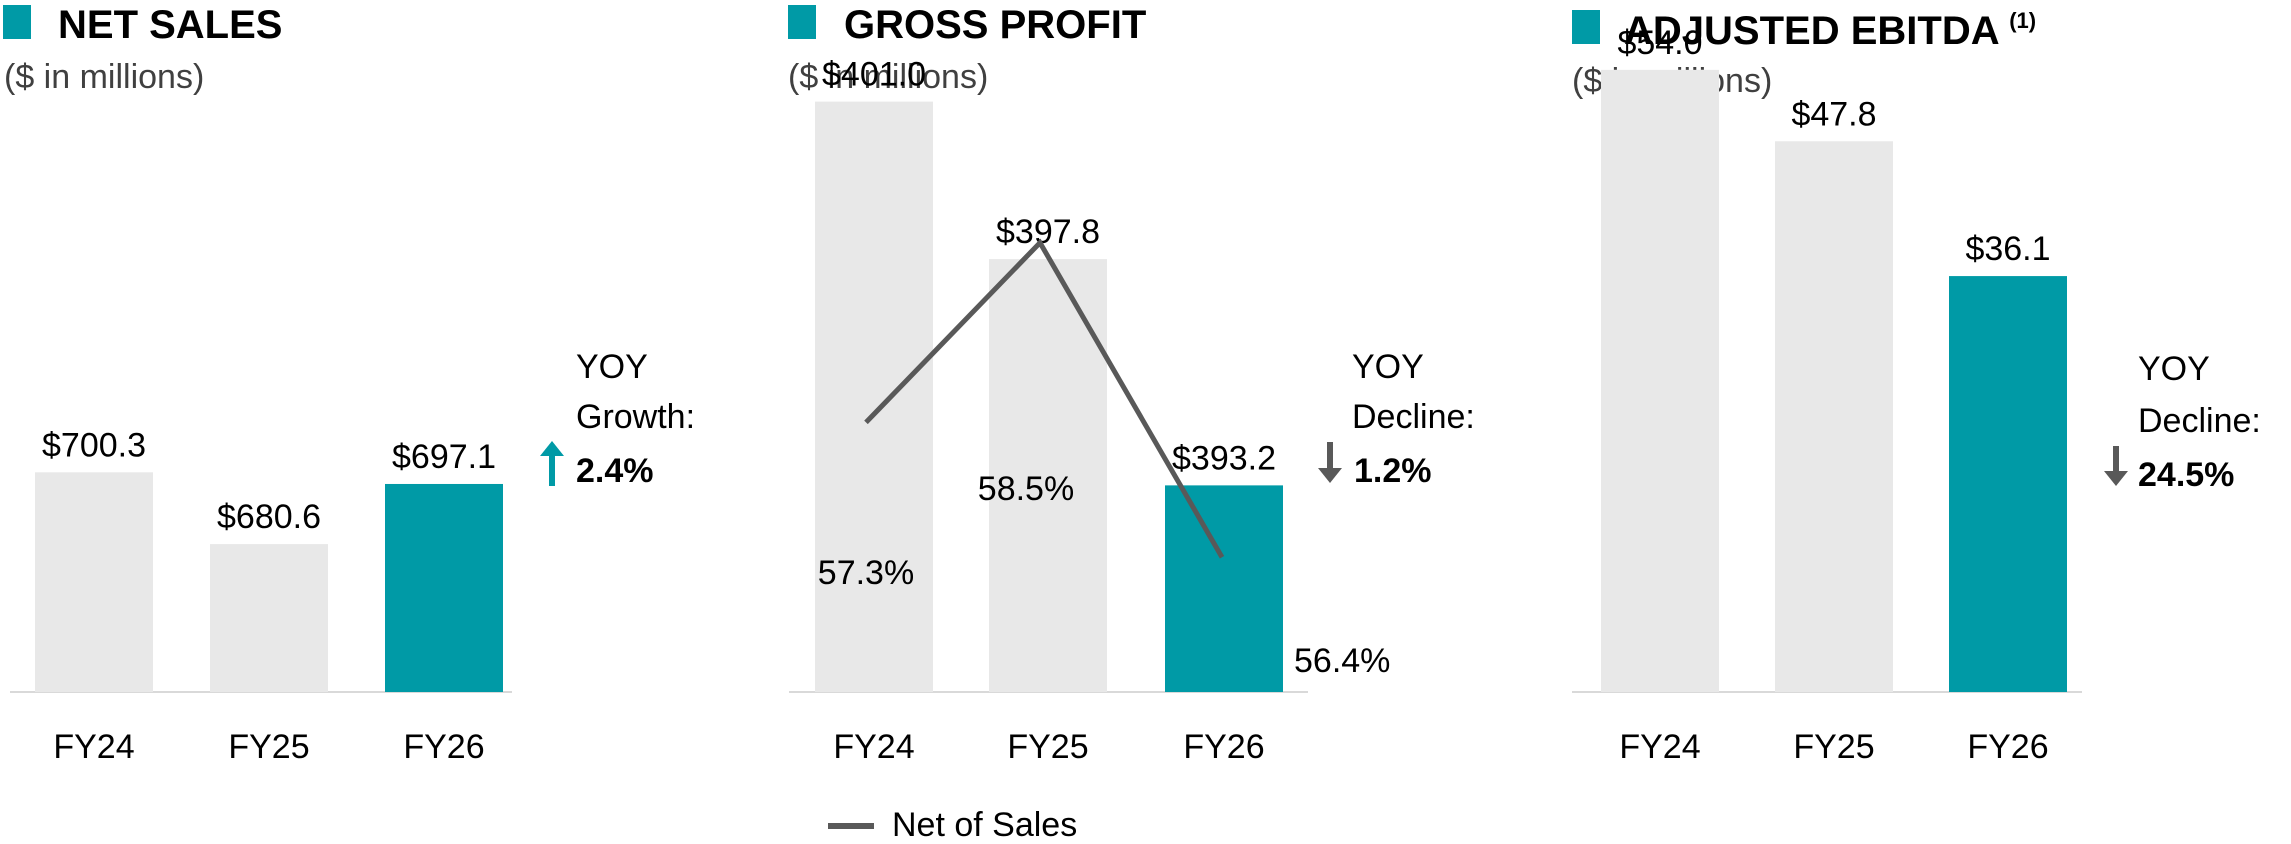 The image size is (2291, 844). Describe the element at coordinates (1048, 232) in the screenshot. I see `data-label: $397.8` at that location.